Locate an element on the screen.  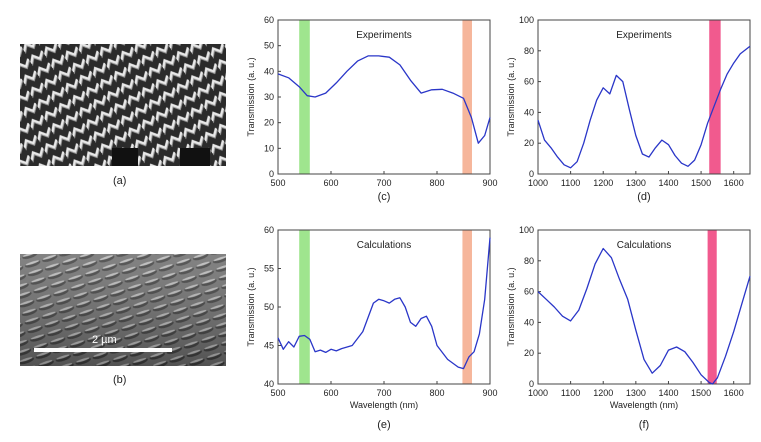
scale-bar-label: 2 µm is located at coordinates (104, 340).